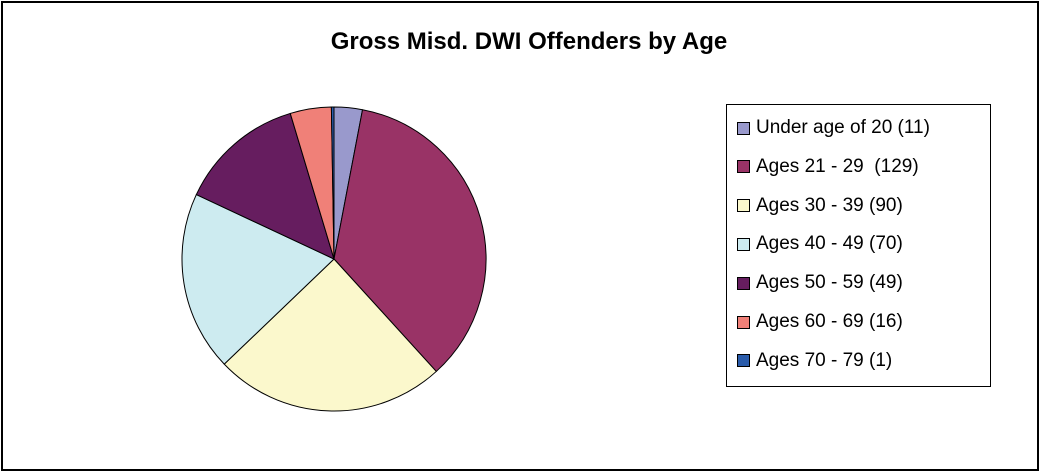  Describe the element at coordinates (824, 360) in the screenshot. I see `legend-label: Ages 70 - 79 (1)` at that location.